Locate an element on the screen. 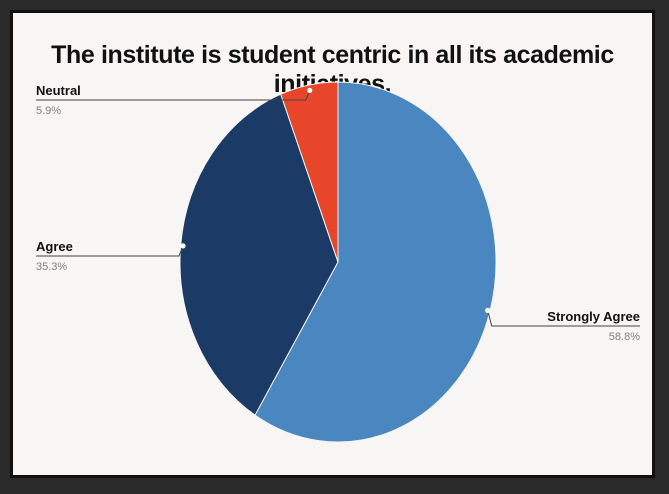 This screenshot has height=494, width=669. slice-label: Neutral is located at coordinates (58, 90).